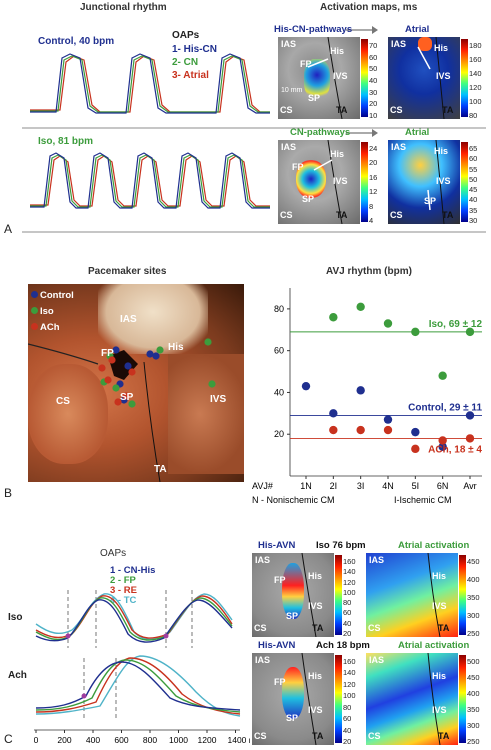 The width and height of the screenshot is (491, 750). I want to click on y-tick-label: 80, so click(279, 309).